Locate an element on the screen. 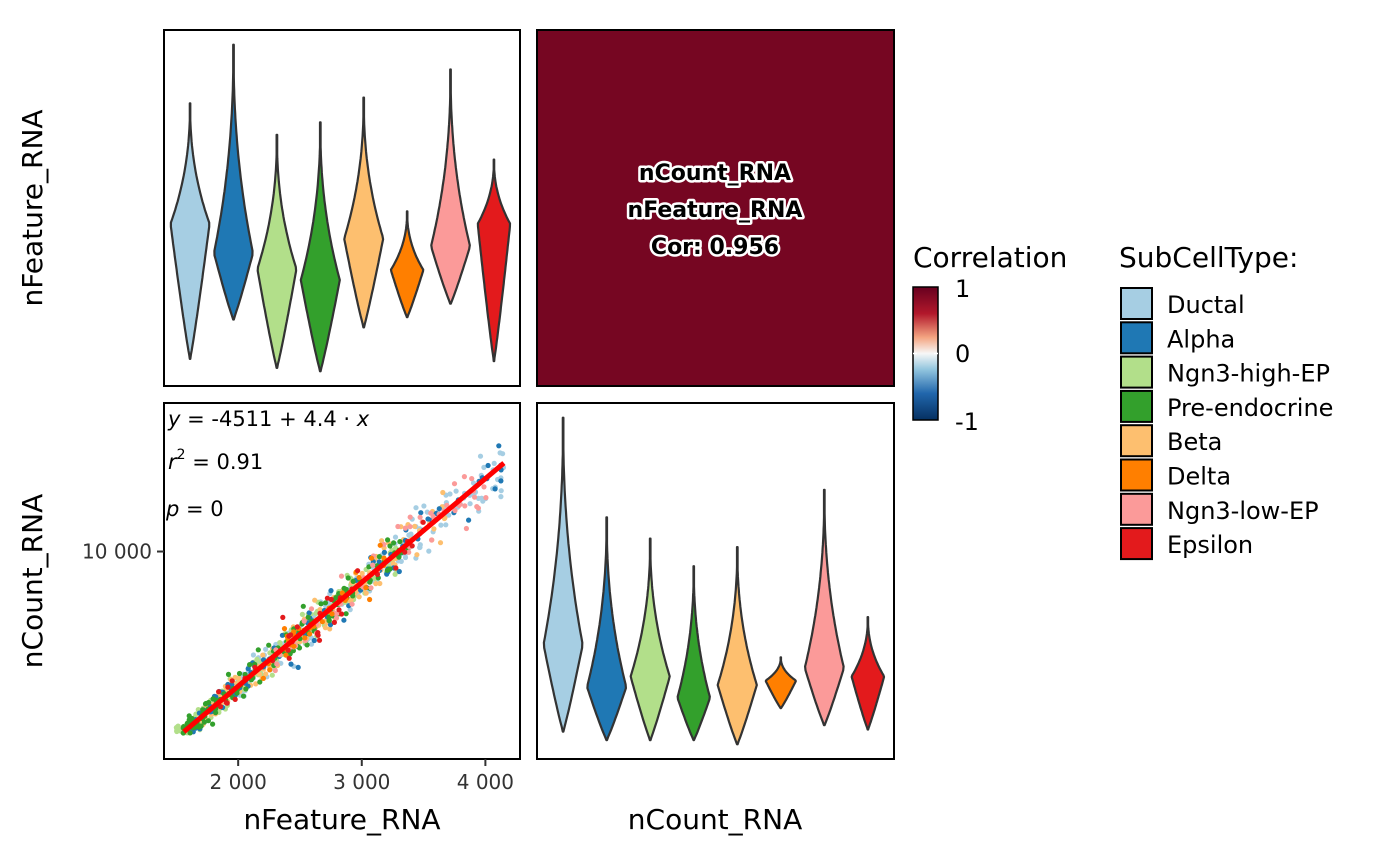 The width and height of the screenshot is (1400, 866). violin-pre-endocrine is located at coordinates (693, 653).